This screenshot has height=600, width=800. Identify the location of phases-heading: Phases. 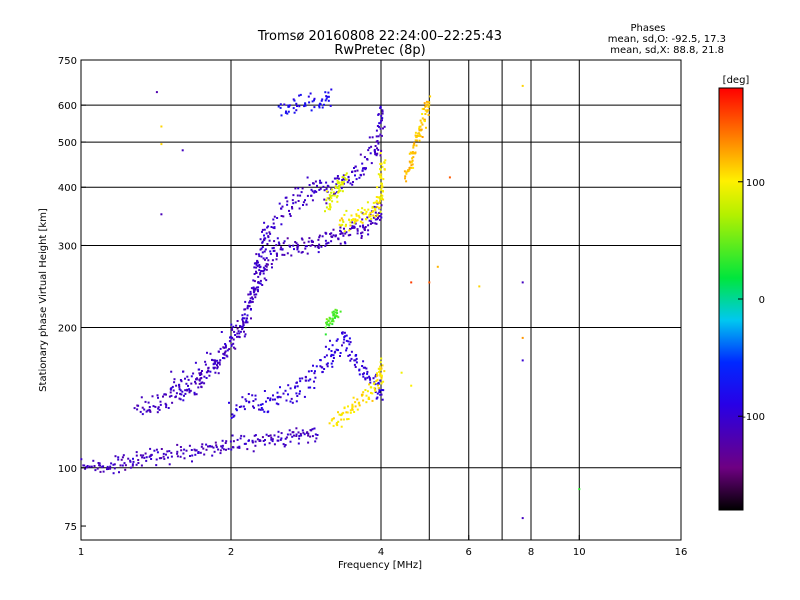
(647, 28).